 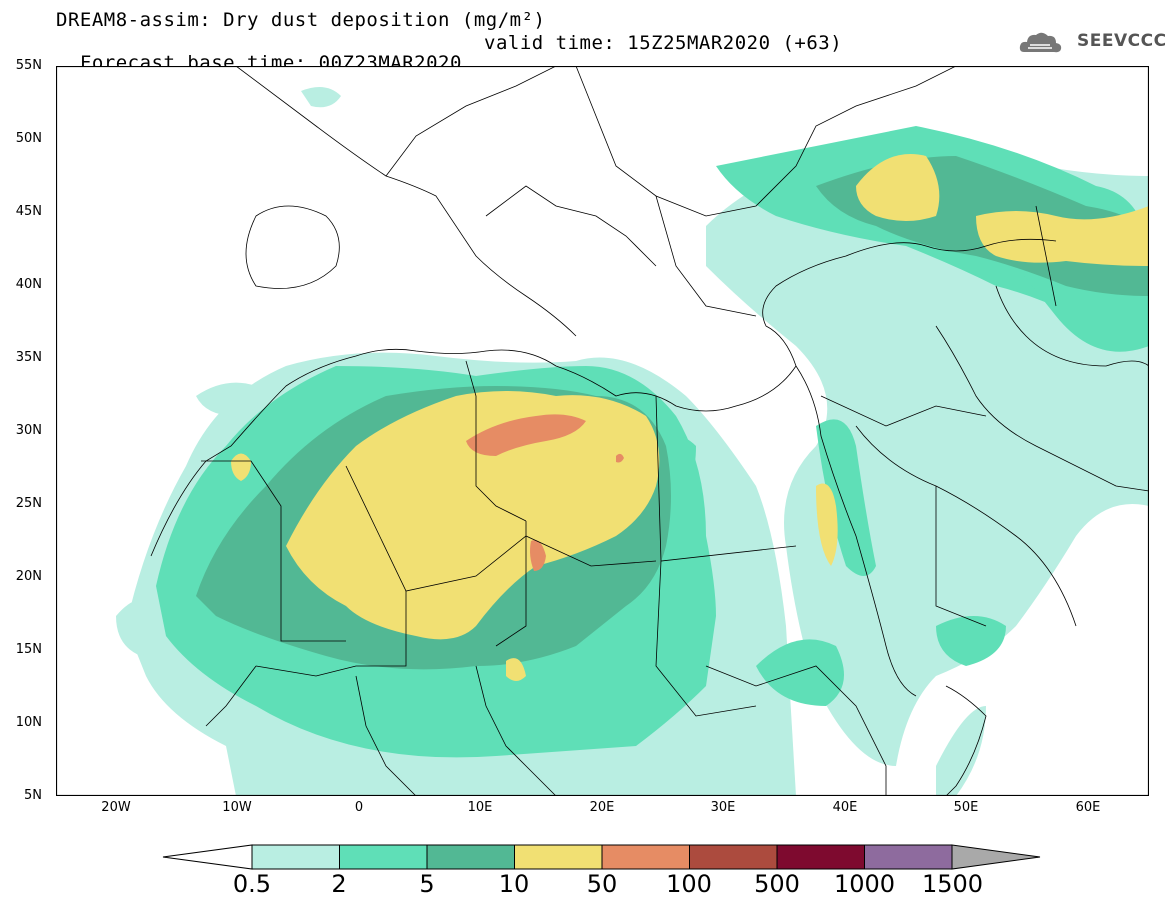 What do you see at coordinates (966, 807) in the screenshot?
I see `lon-label: 50E` at bounding box center [966, 807].